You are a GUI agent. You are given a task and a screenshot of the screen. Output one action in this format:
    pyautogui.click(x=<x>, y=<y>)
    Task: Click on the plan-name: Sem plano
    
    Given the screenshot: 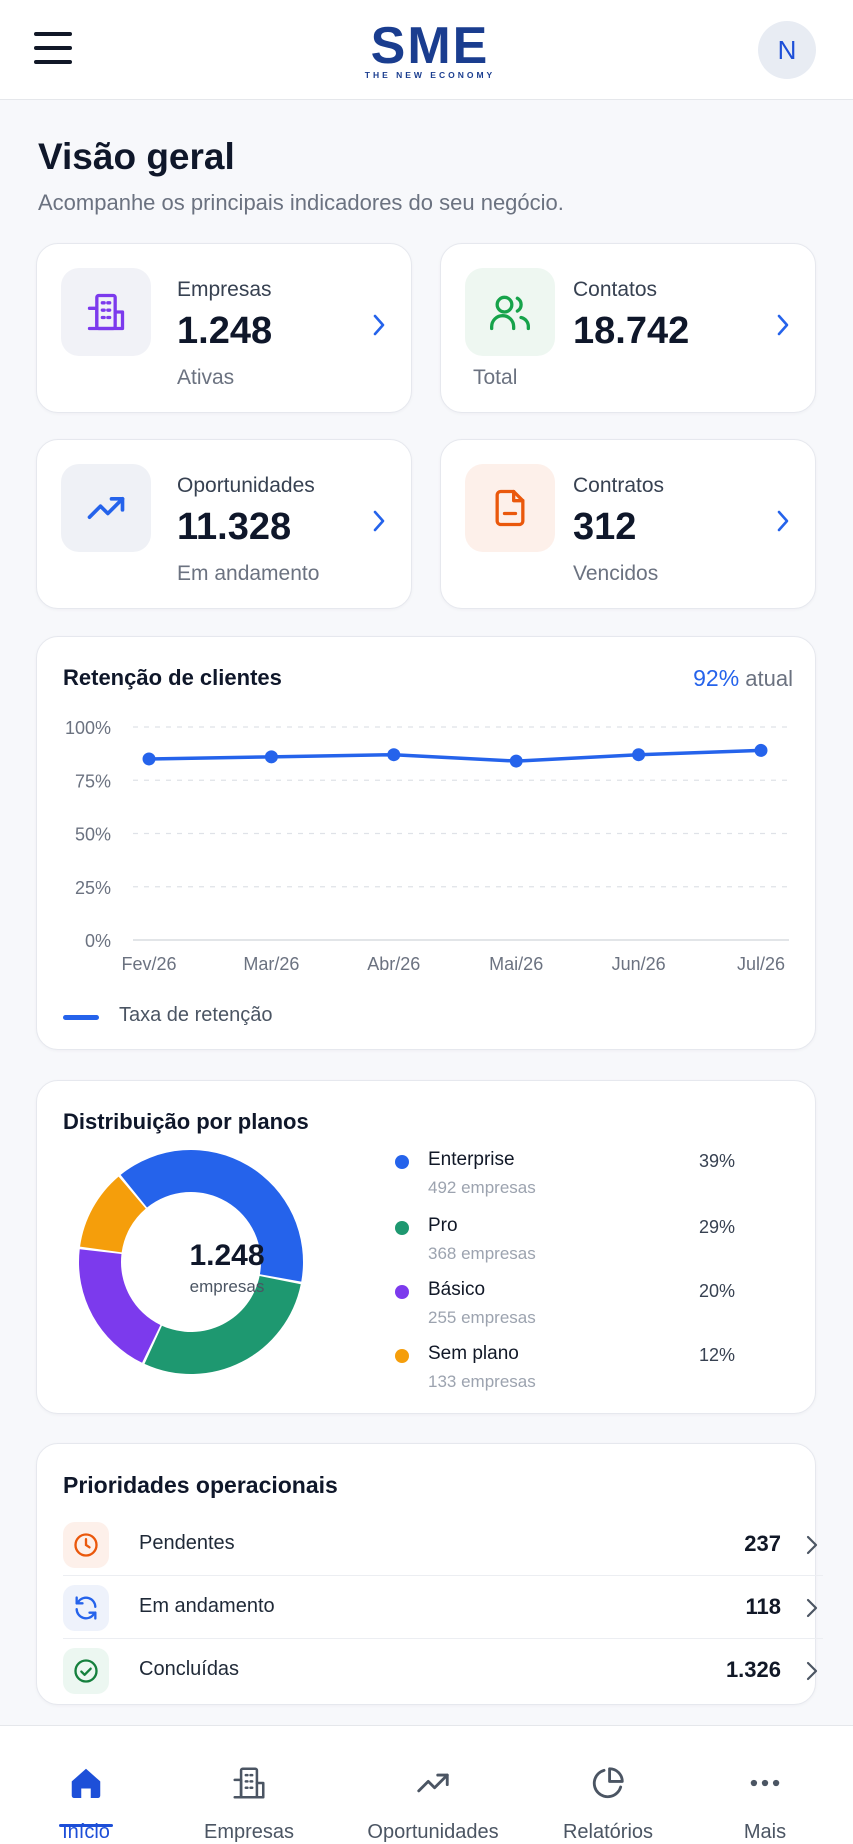 What is the action you would take?
    pyautogui.click(x=473, y=1353)
    